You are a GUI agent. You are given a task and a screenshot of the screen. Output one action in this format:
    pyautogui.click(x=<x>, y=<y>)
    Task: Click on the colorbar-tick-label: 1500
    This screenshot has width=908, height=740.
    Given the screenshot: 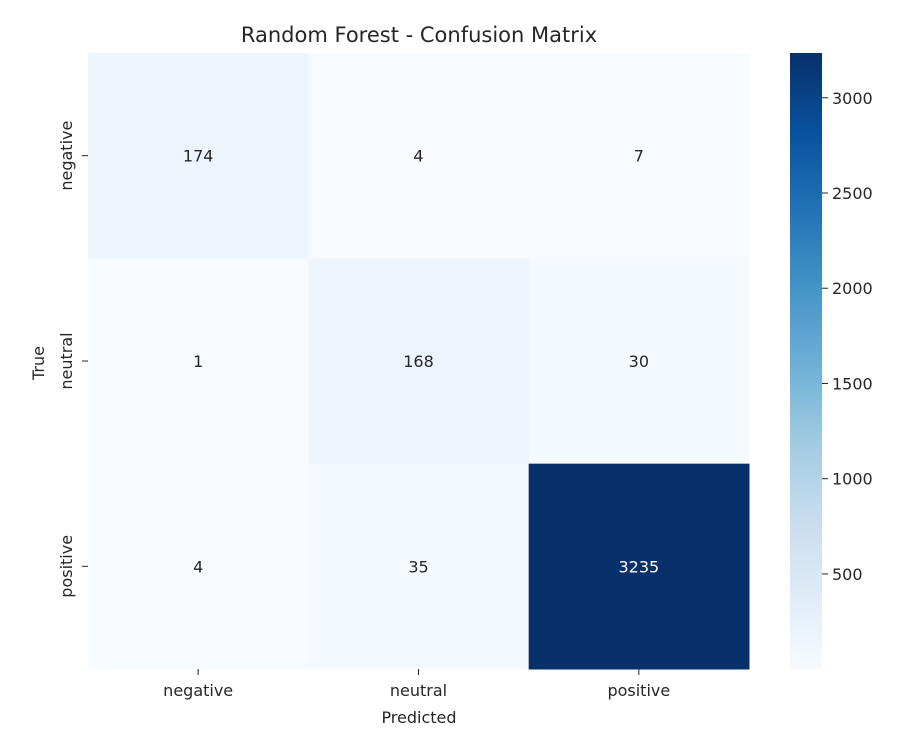 What is the action you would take?
    pyautogui.click(x=852, y=383)
    